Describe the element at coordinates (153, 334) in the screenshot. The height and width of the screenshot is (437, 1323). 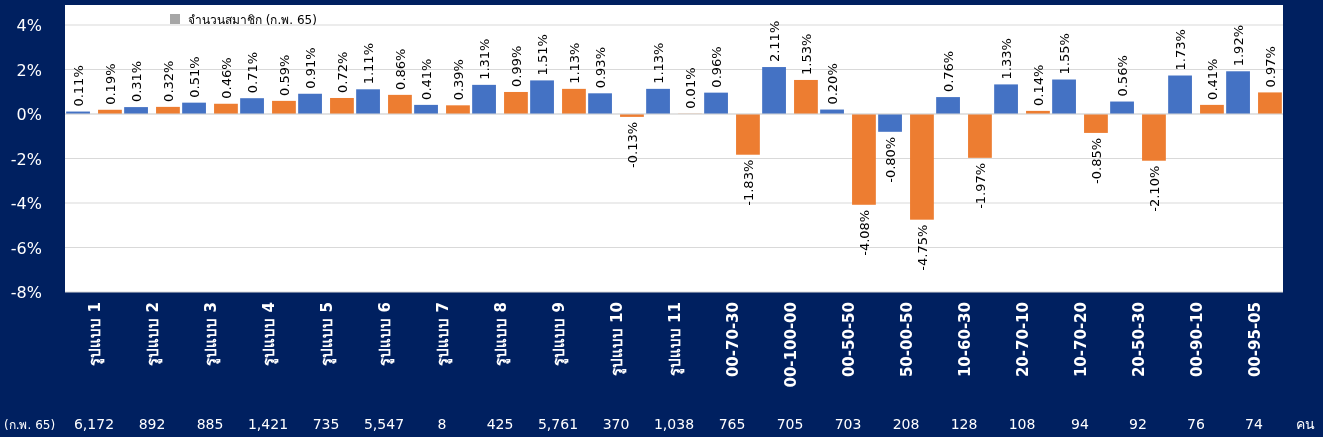
I see `x-tick-label: รูปแบบ 2` at that location.